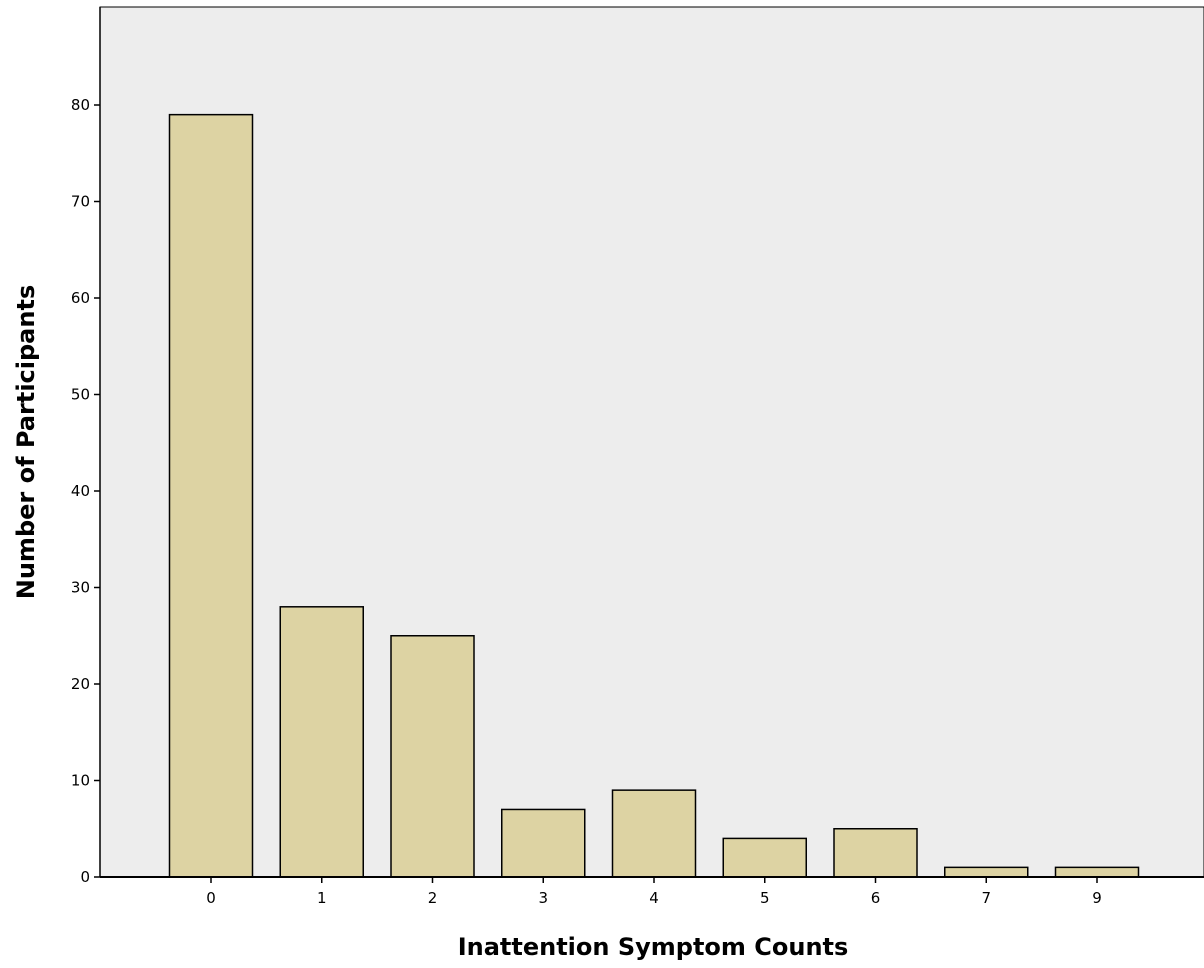 The image size is (1204, 968). What do you see at coordinates (986, 898) in the screenshot?
I see `x-tick-label: 7` at bounding box center [986, 898].